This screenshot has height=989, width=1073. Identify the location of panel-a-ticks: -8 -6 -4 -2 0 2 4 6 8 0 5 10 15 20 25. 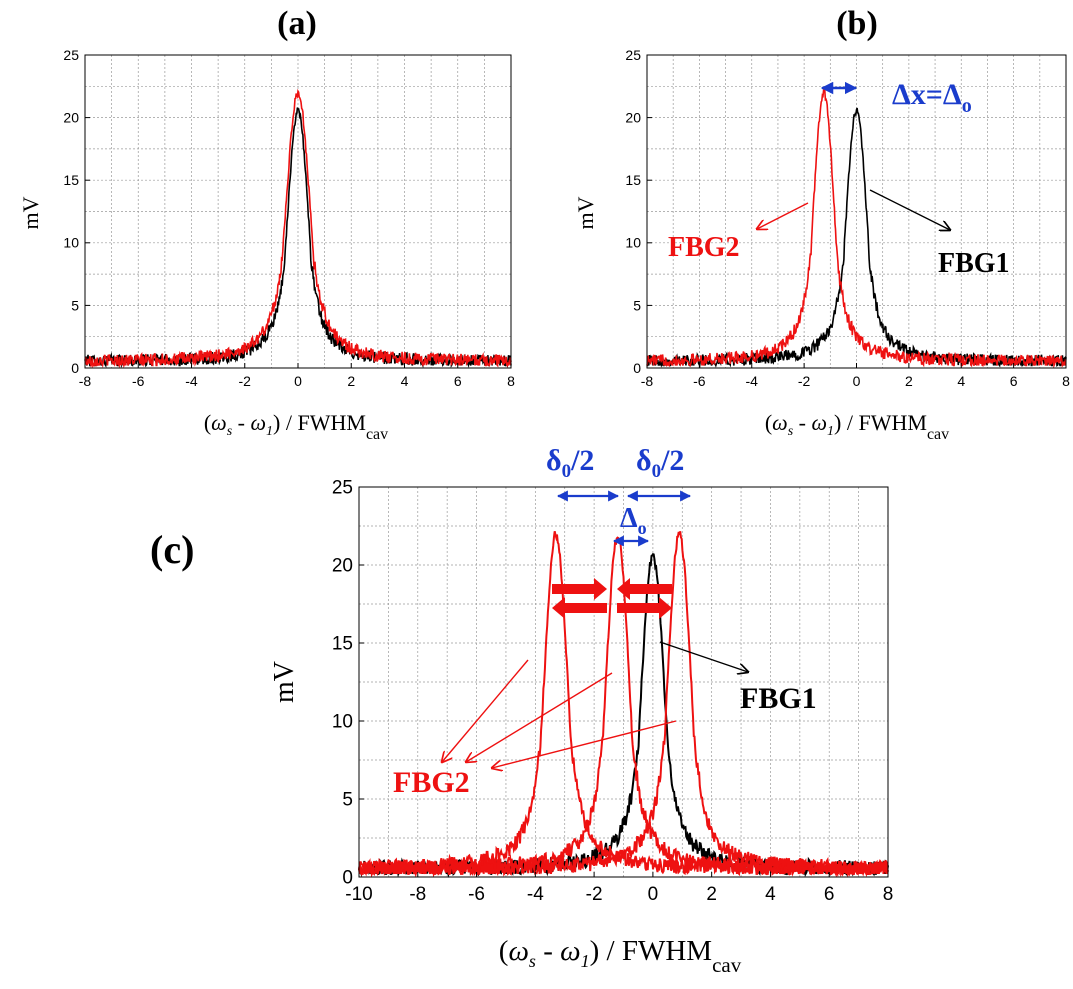
(289, 218).